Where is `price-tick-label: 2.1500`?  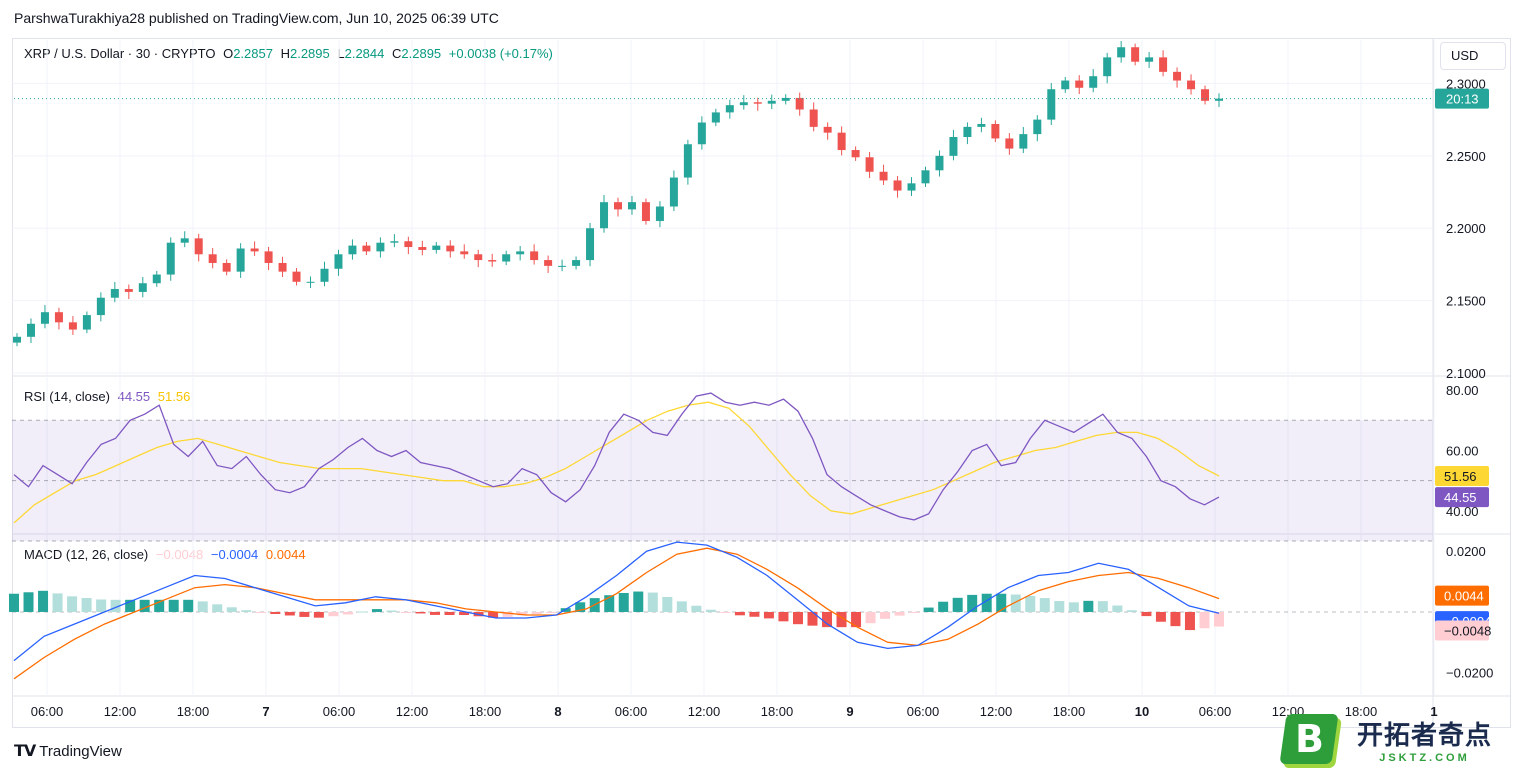
price-tick-label: 2.1500 is located at coordinates (1466, 301).